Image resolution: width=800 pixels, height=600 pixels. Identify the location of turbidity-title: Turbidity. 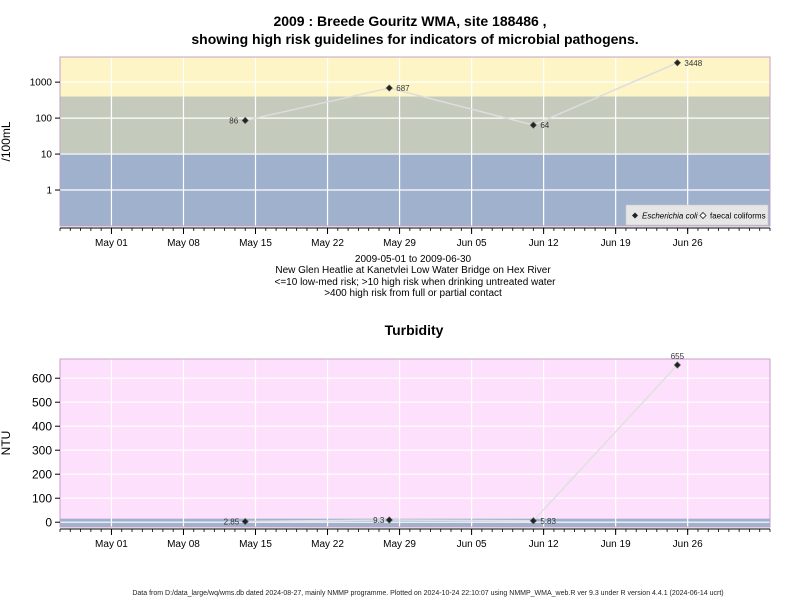
(414, 330).